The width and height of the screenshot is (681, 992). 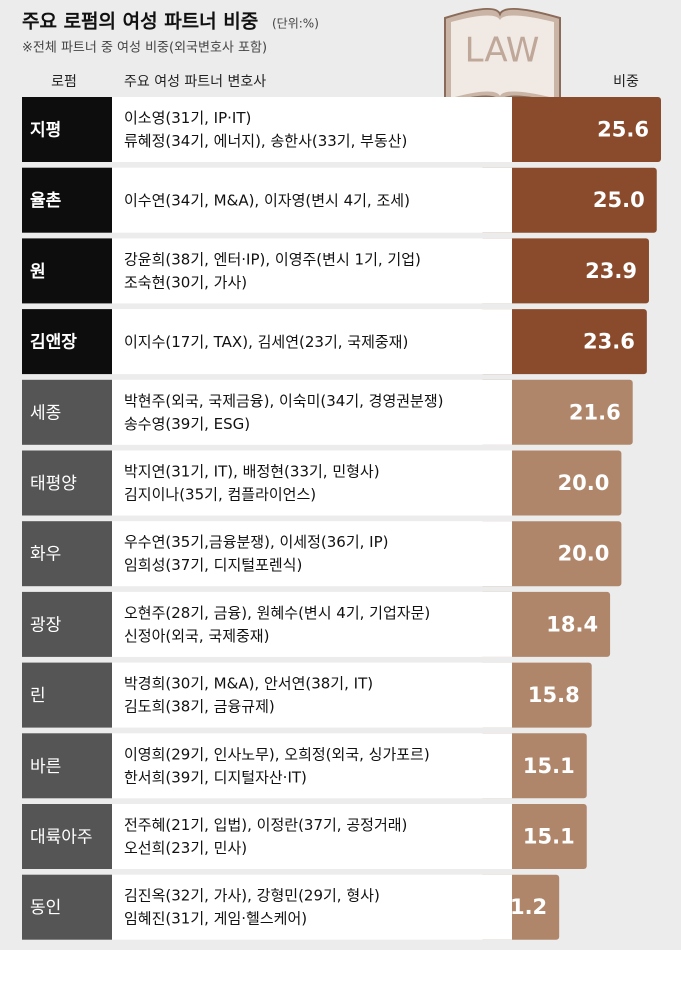 I want to click on book-icon: LAW, so click(x=502, y=56).